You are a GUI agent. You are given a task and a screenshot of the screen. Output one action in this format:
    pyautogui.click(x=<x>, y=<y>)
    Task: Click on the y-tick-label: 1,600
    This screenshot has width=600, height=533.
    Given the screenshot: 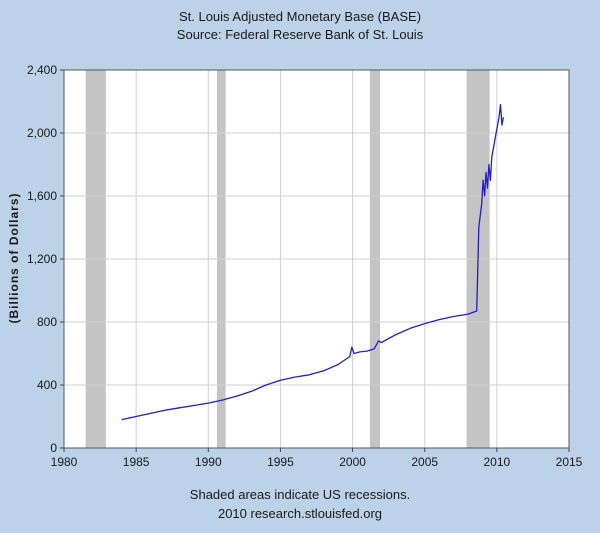 What is the action you would take?
    pyautogui.click(x=42, y=196)
    